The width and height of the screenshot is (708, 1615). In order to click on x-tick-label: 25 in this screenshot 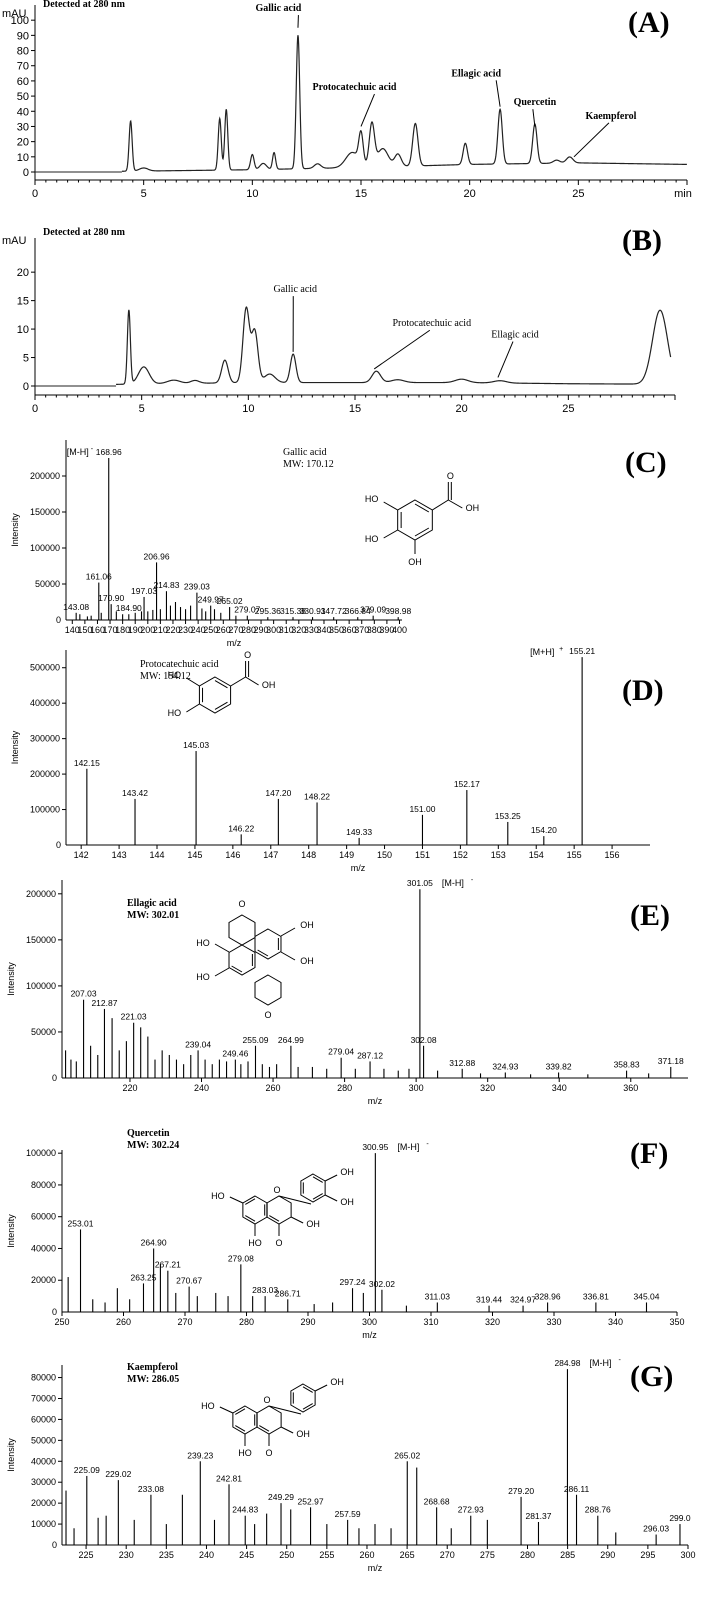, I will do `click(568, 409)`.